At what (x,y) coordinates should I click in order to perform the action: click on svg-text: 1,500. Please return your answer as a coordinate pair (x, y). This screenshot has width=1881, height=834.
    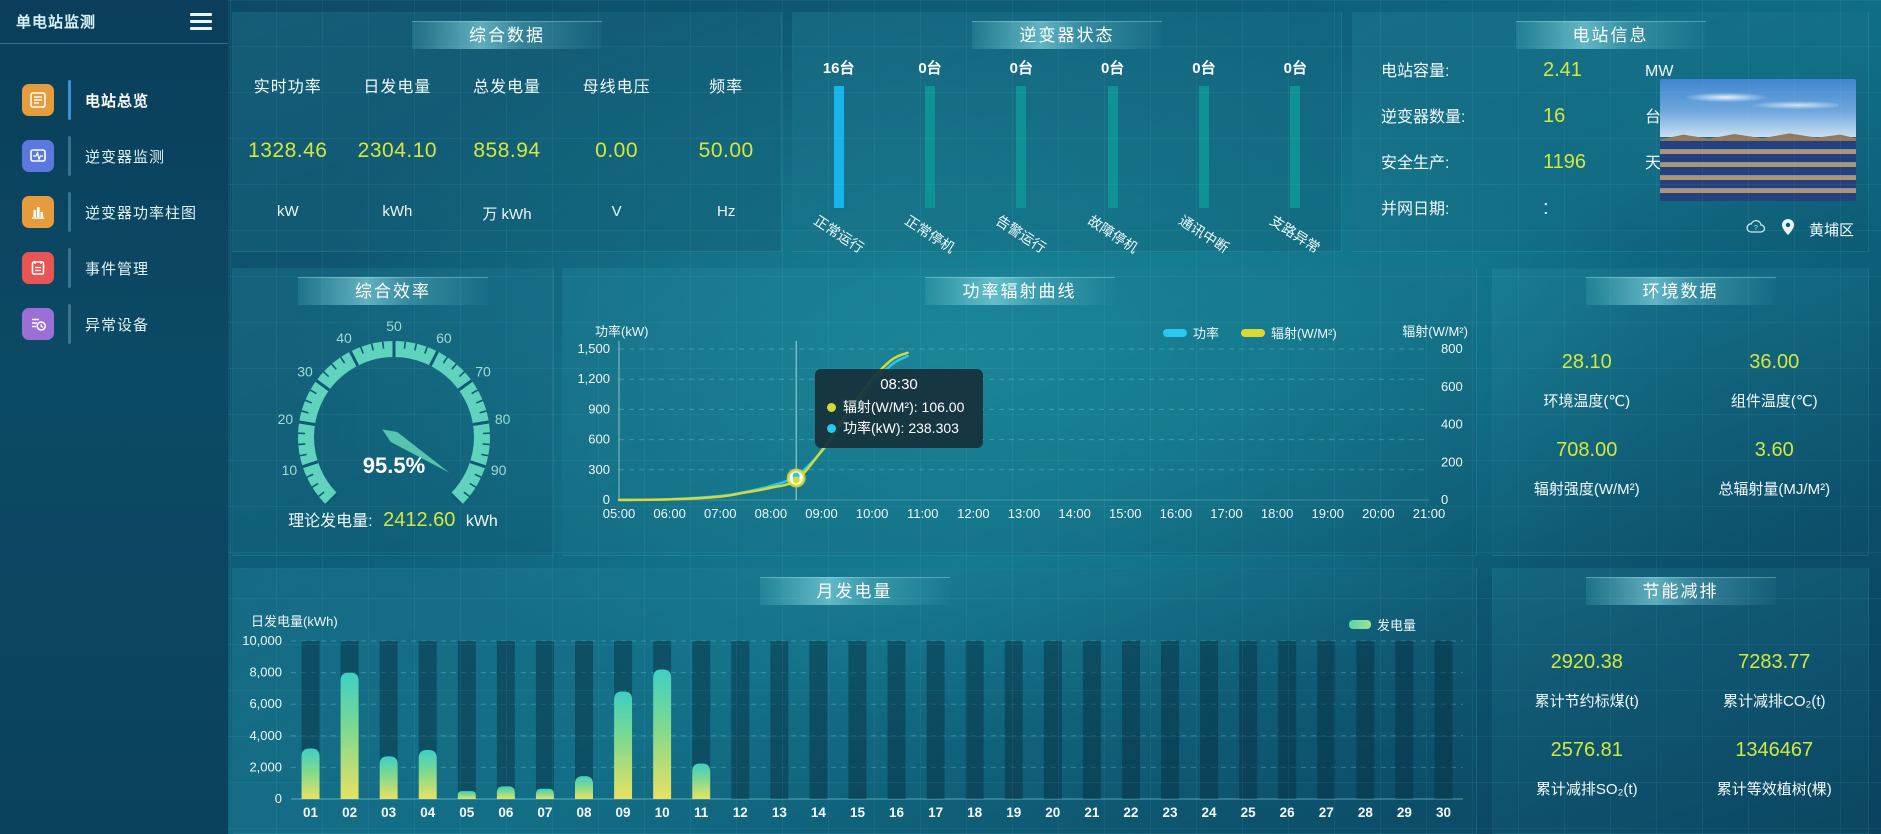
    Looking at the image, I should click on (593, 348).